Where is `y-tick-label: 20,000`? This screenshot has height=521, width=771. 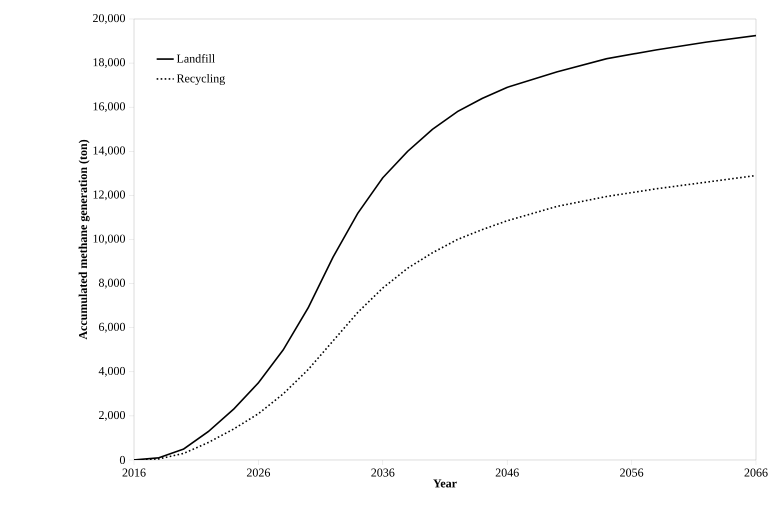
y-tick-label: 20,000 is located at coordinates (109, 19).